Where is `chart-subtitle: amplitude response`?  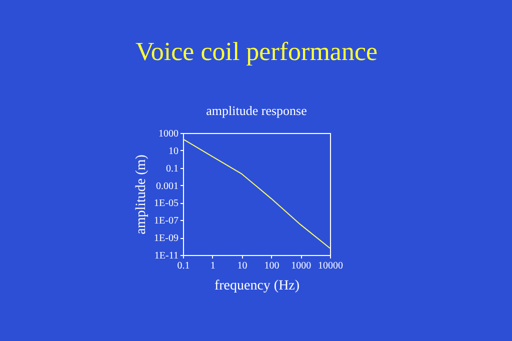
chart-subtitle: amplitude response is located at coordinates (257, 110).